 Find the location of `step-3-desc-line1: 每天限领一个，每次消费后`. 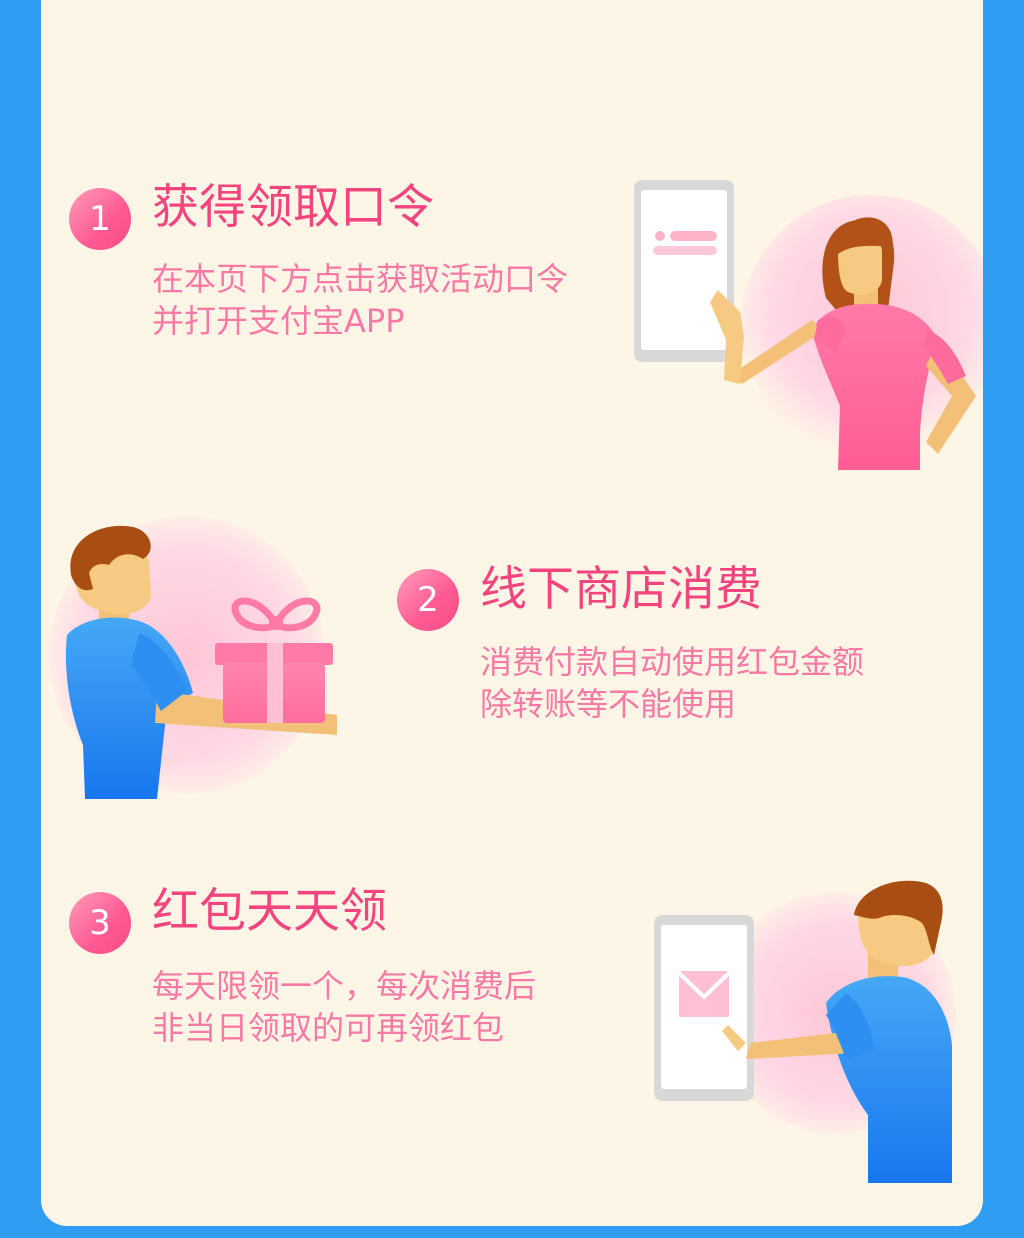

step-3-desc-line1: 每天限领一个，每次消费后 is located at coordinates (344, 986).